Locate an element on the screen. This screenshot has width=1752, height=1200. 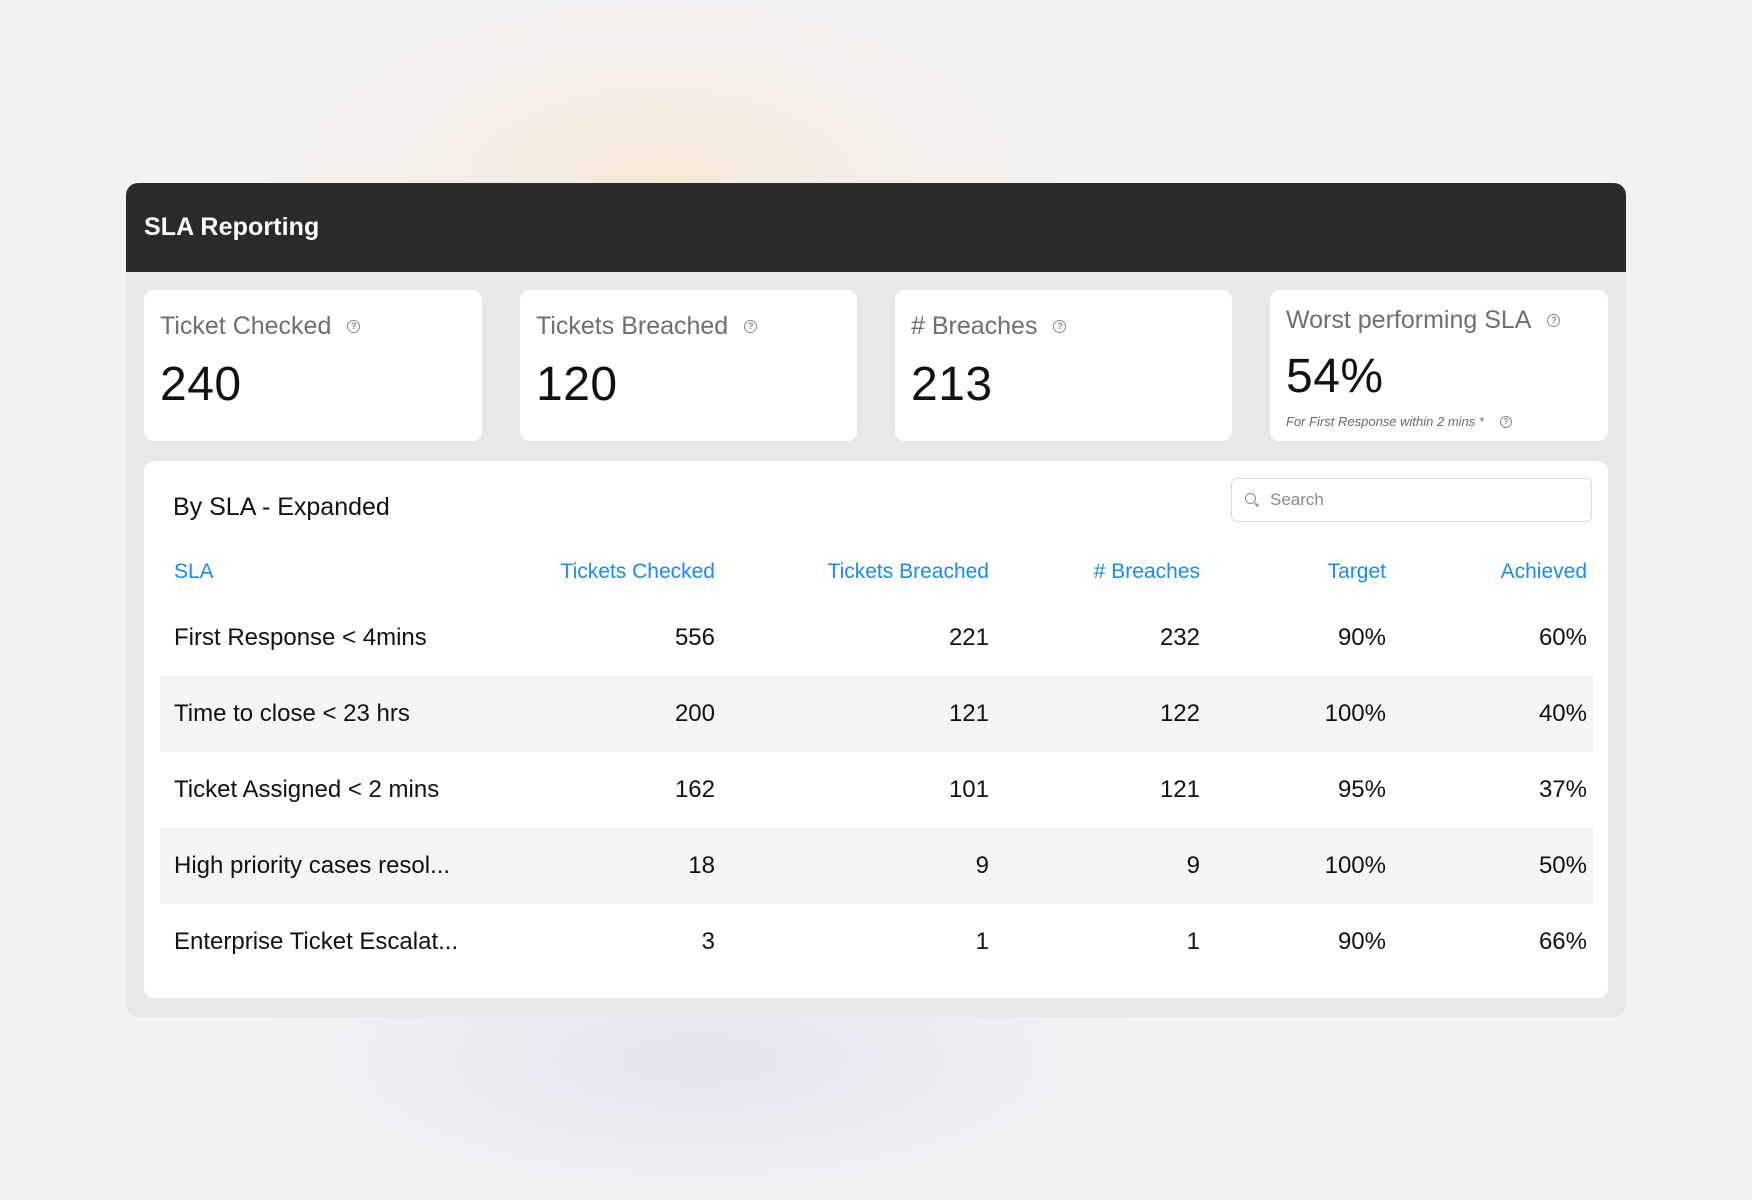
cell-tickets-checked: 556 is located at coordinates (694, 637).